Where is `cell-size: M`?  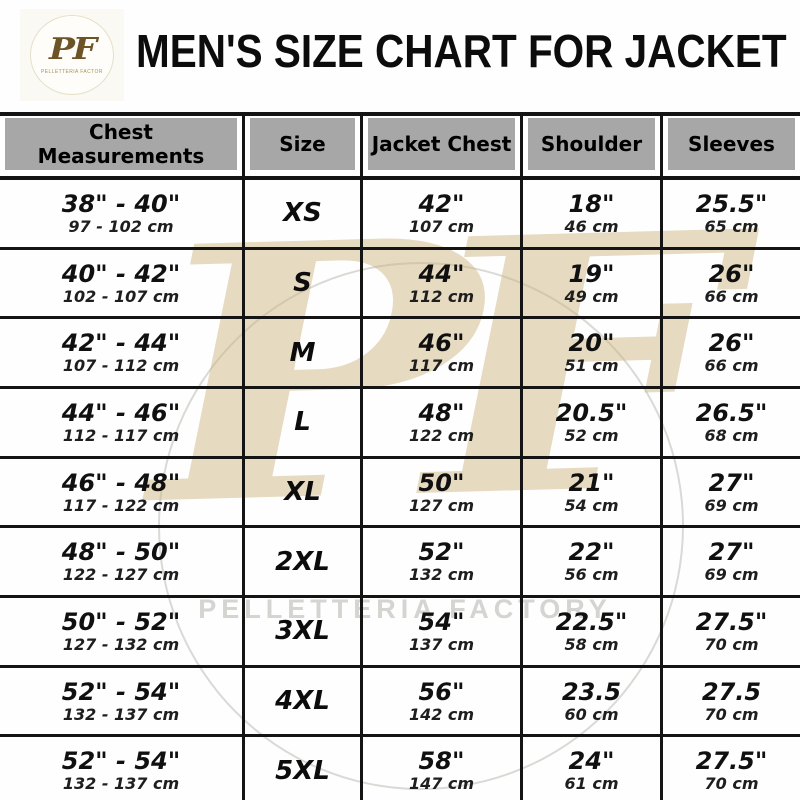 cell-size: M is located at coordinates (301, 353).